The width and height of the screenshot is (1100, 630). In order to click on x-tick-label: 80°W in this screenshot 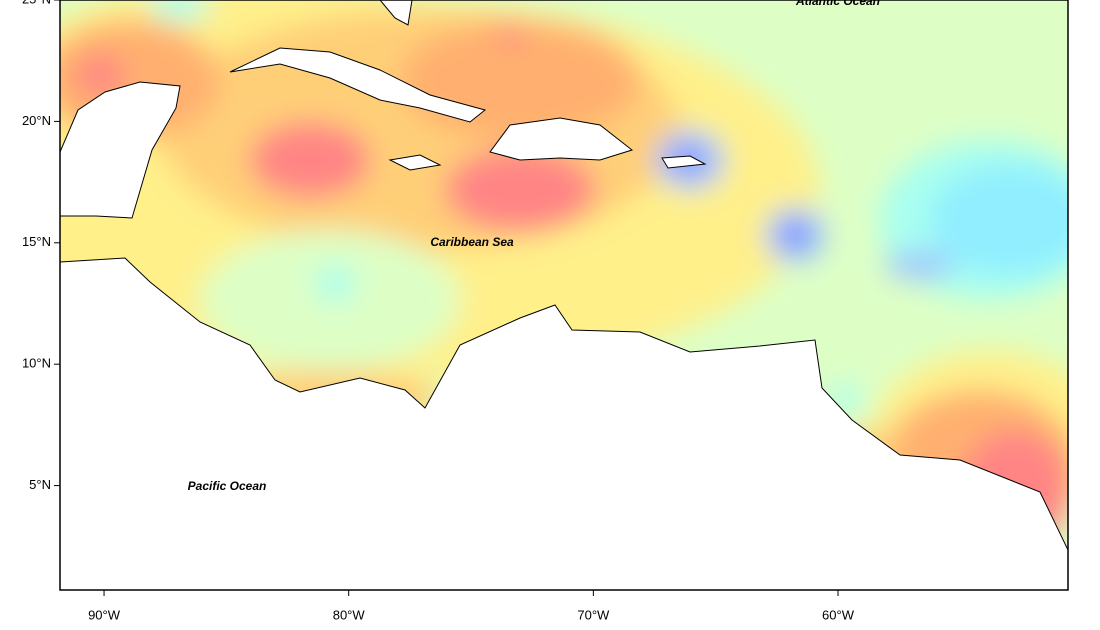, I will do `click(349, 614)`.